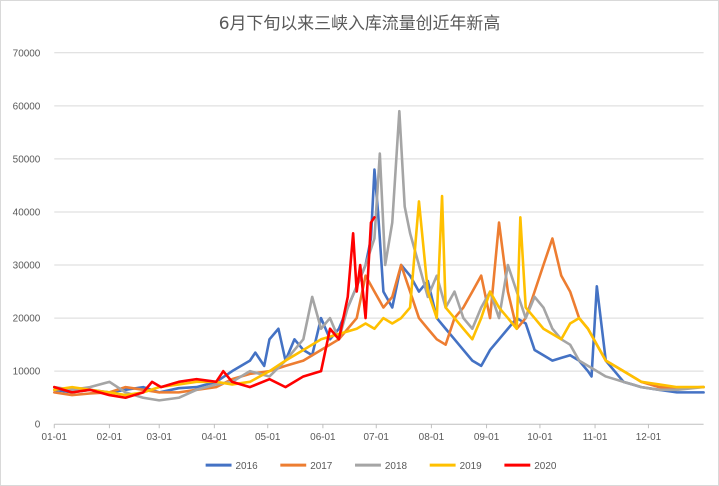 Image resolution: width=719 pixels, height=486 pixels. What do you see at coordinates (27, 106) in the screenshot?
I see `y-tick-label: 60000` at bounding box center [27, 106].